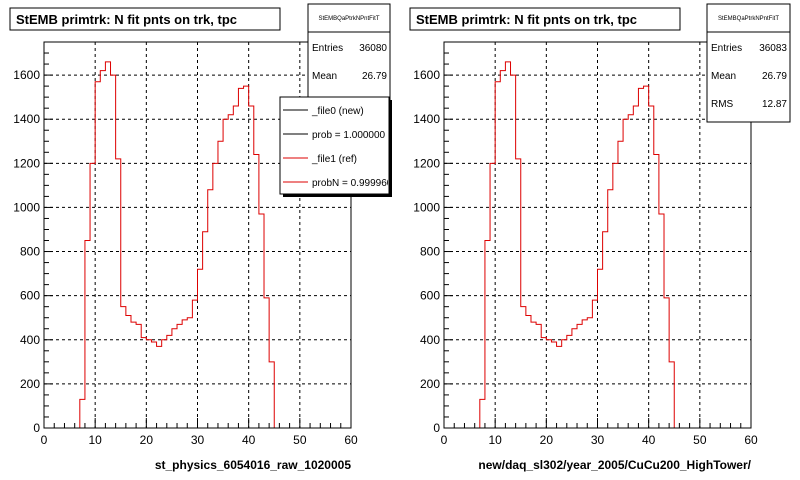 The height and width of the screenshot is (480, 800). Describe the element at coordinates (774, 104) in the screenshot. I see `stats-value: 12.87` at that location.